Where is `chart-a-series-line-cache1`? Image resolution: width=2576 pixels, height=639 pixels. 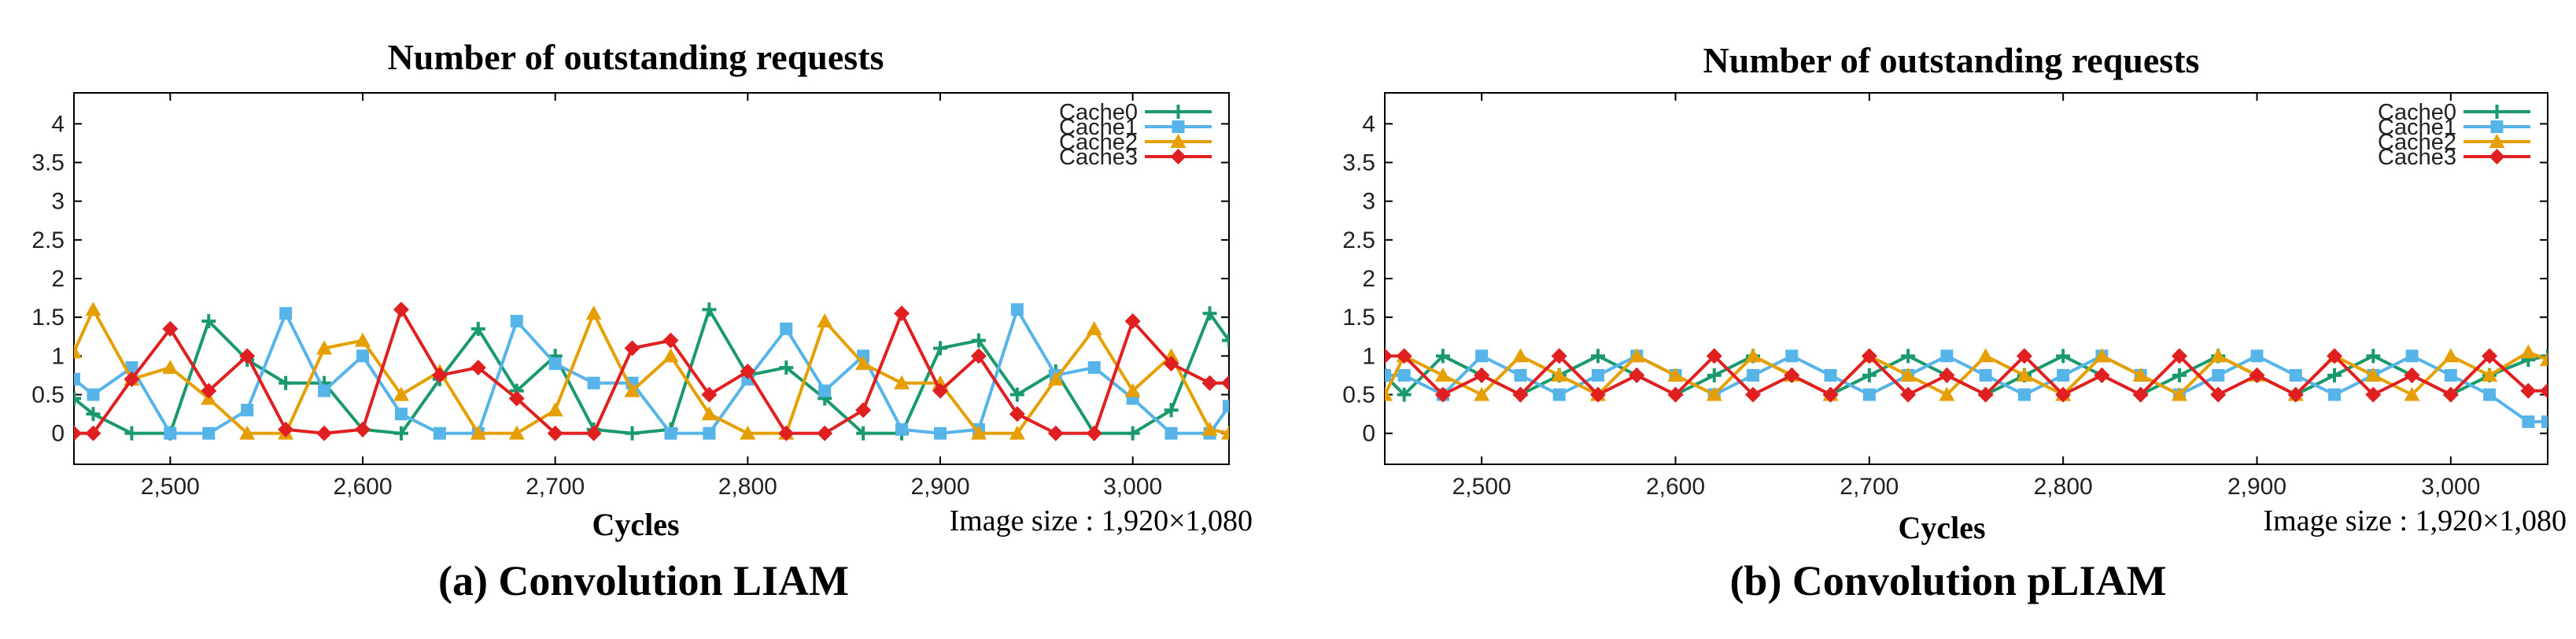 chart-a-series-line-cache1 is located at coordinates (652, 371).